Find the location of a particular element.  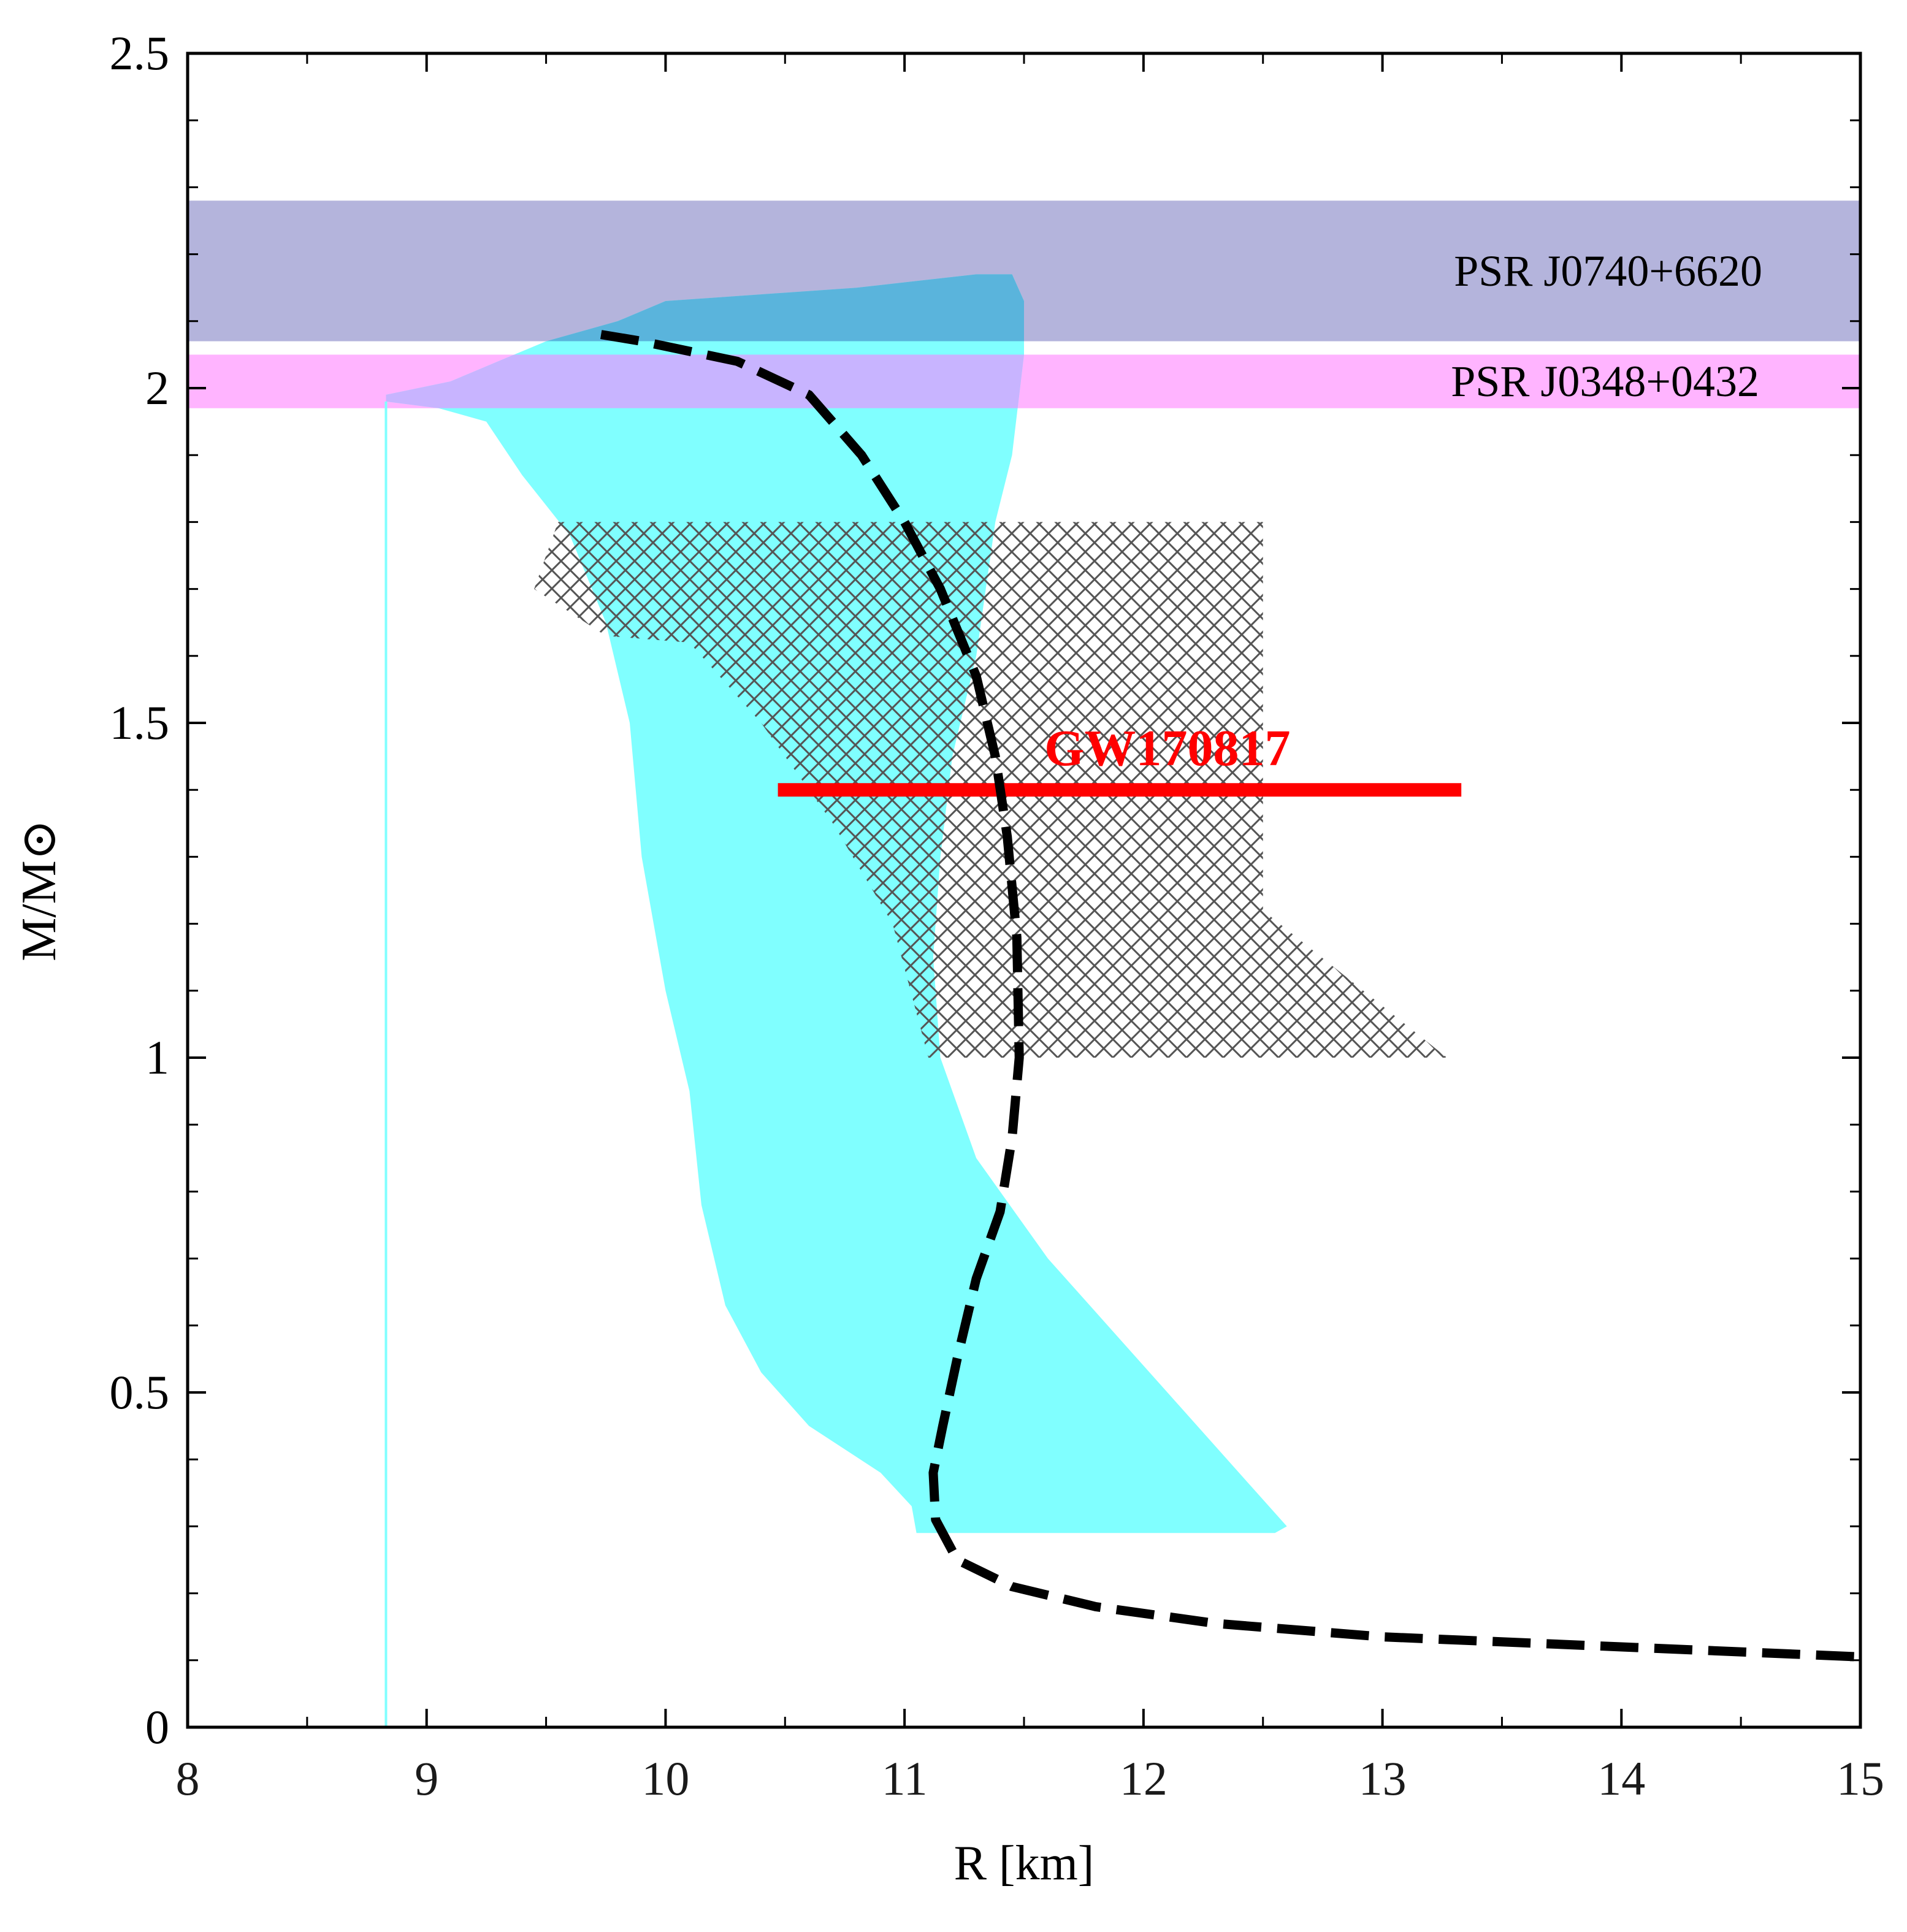

y-tick-label: 2.5 is located at coordinates (140, 53).